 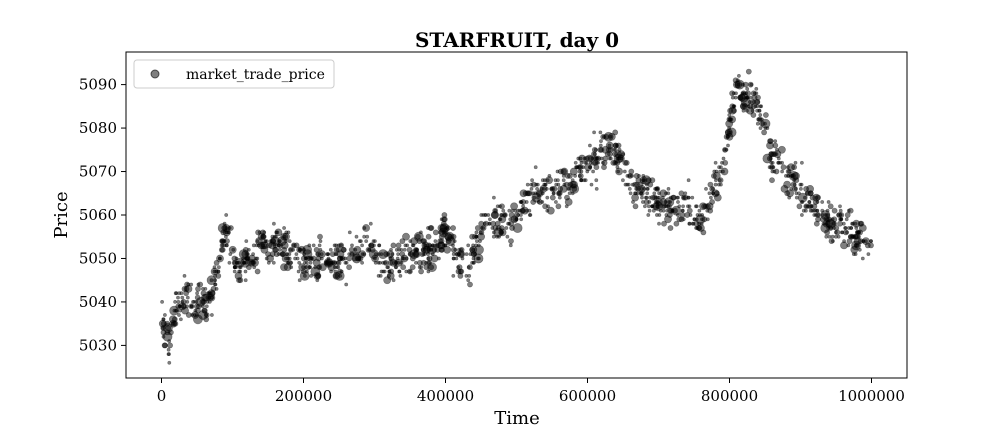 What do you see at coordinates (303, 396) in the screenshot?
I see `x-tick-label: 200000` at bounding box center [303, 396].